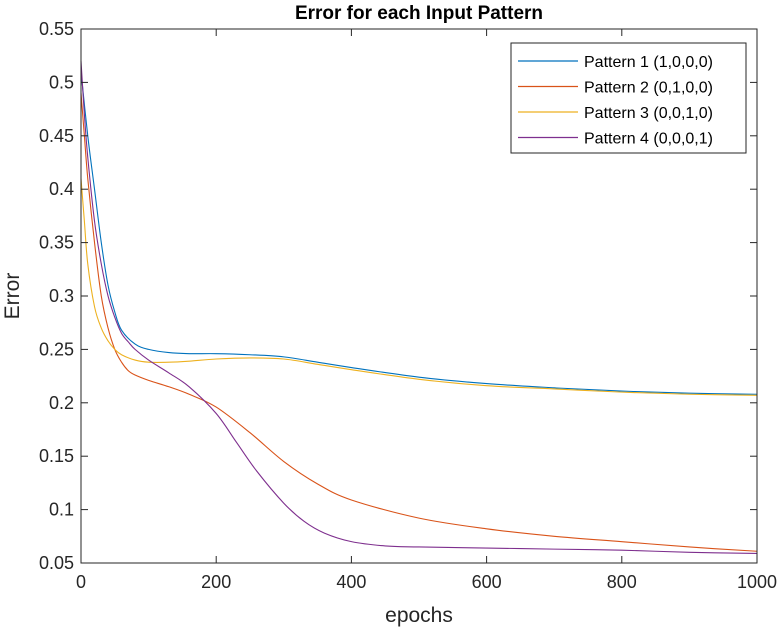 The width and height of the screenshot is (783, 630). I want to click on legend-label: Pattern 3 (0,0,1,0), so click(648, 113).